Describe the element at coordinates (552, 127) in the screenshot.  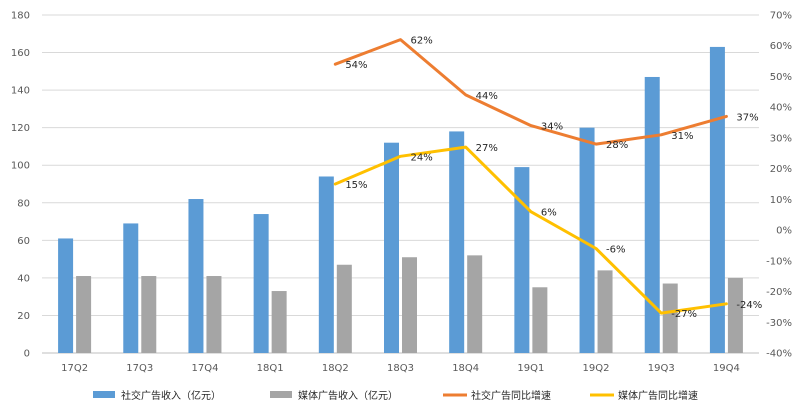
I see `social-growth-label: 34%` at that location.